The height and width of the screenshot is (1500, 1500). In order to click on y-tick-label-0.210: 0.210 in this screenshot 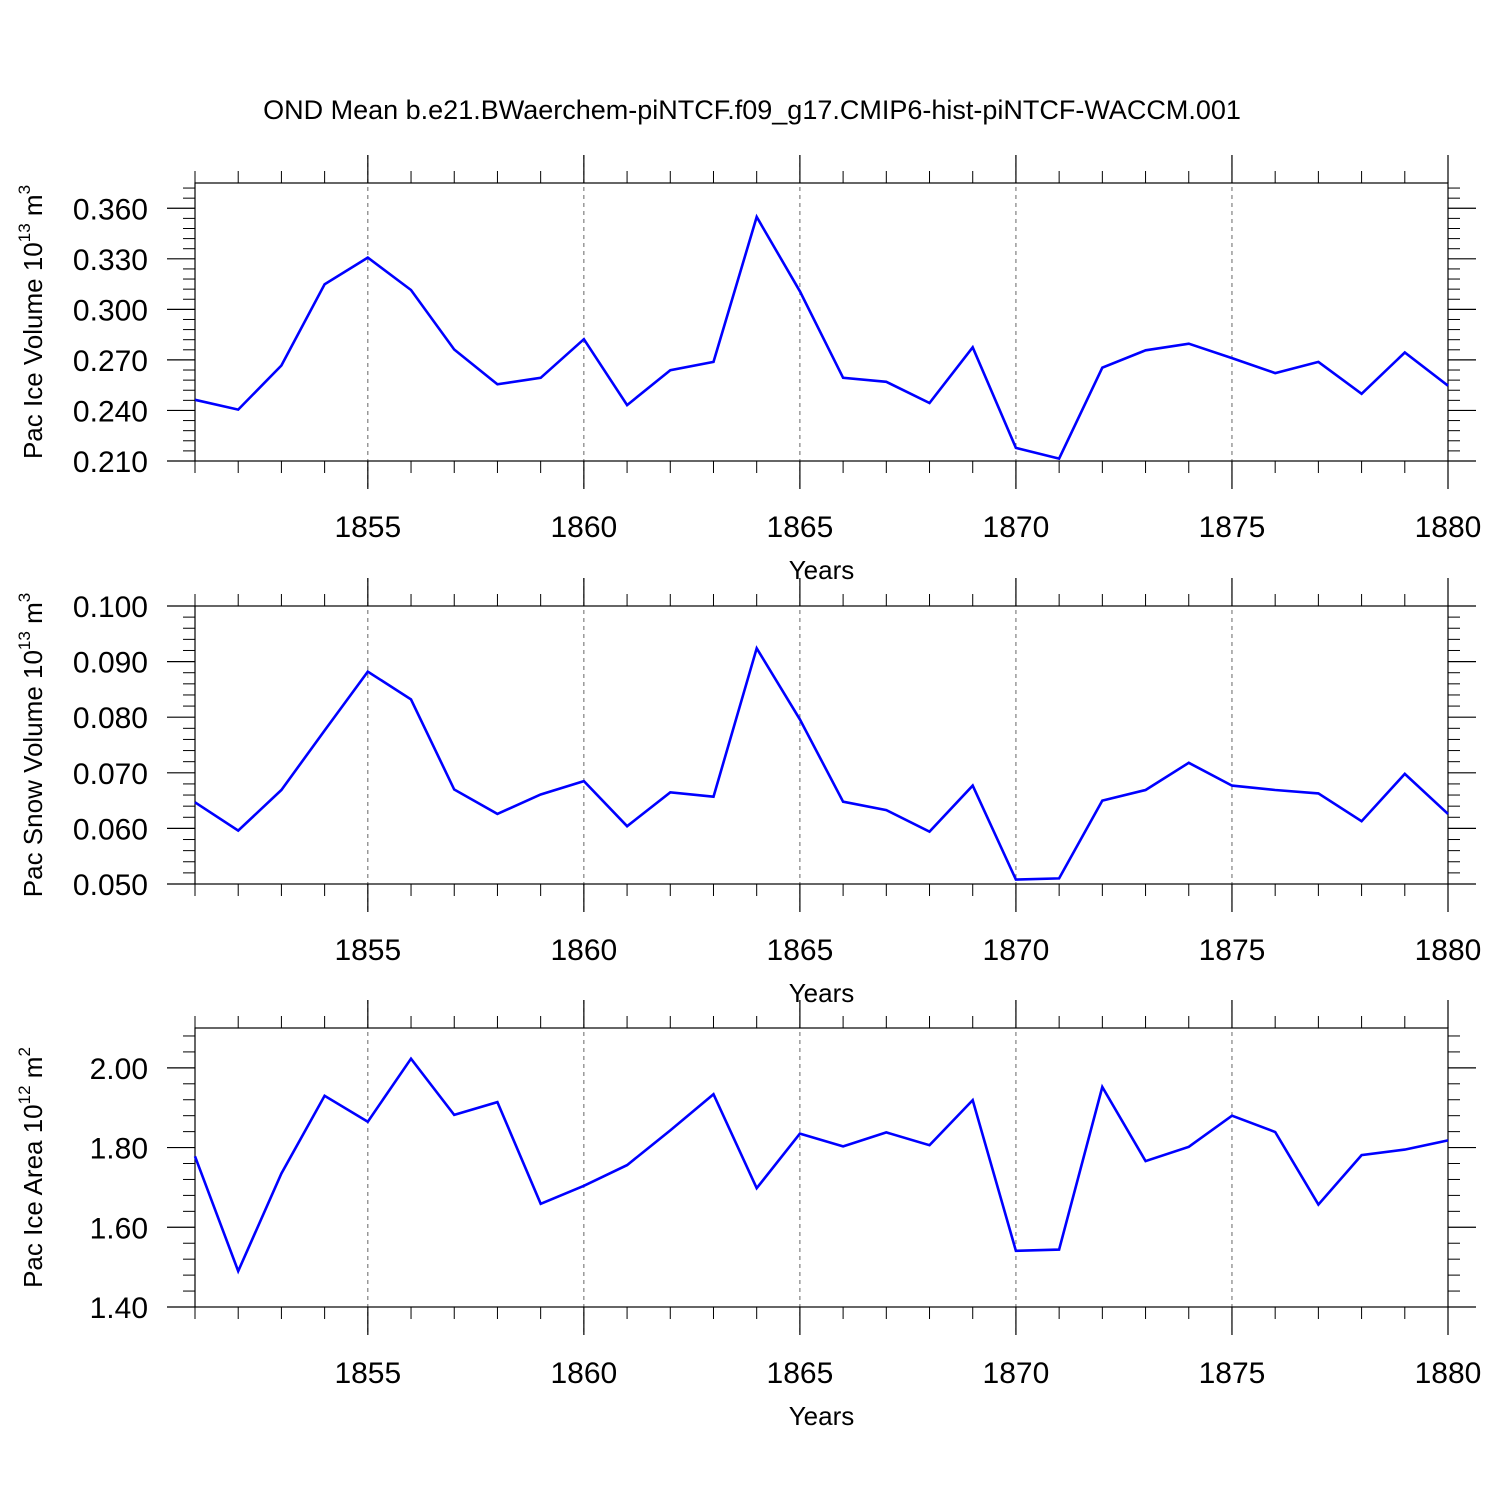, I will do `click(110, 462)`.